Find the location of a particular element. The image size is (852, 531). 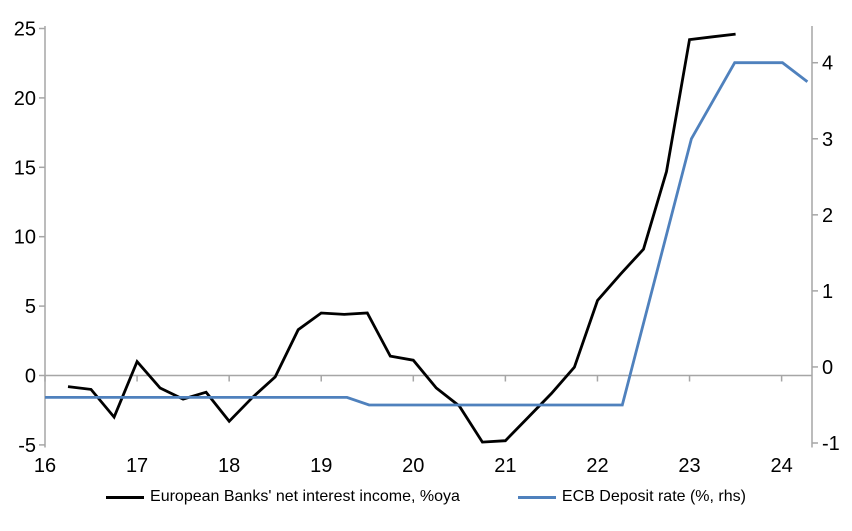

left-axis-tick-label: 25 is located at coordinates (25, 30).